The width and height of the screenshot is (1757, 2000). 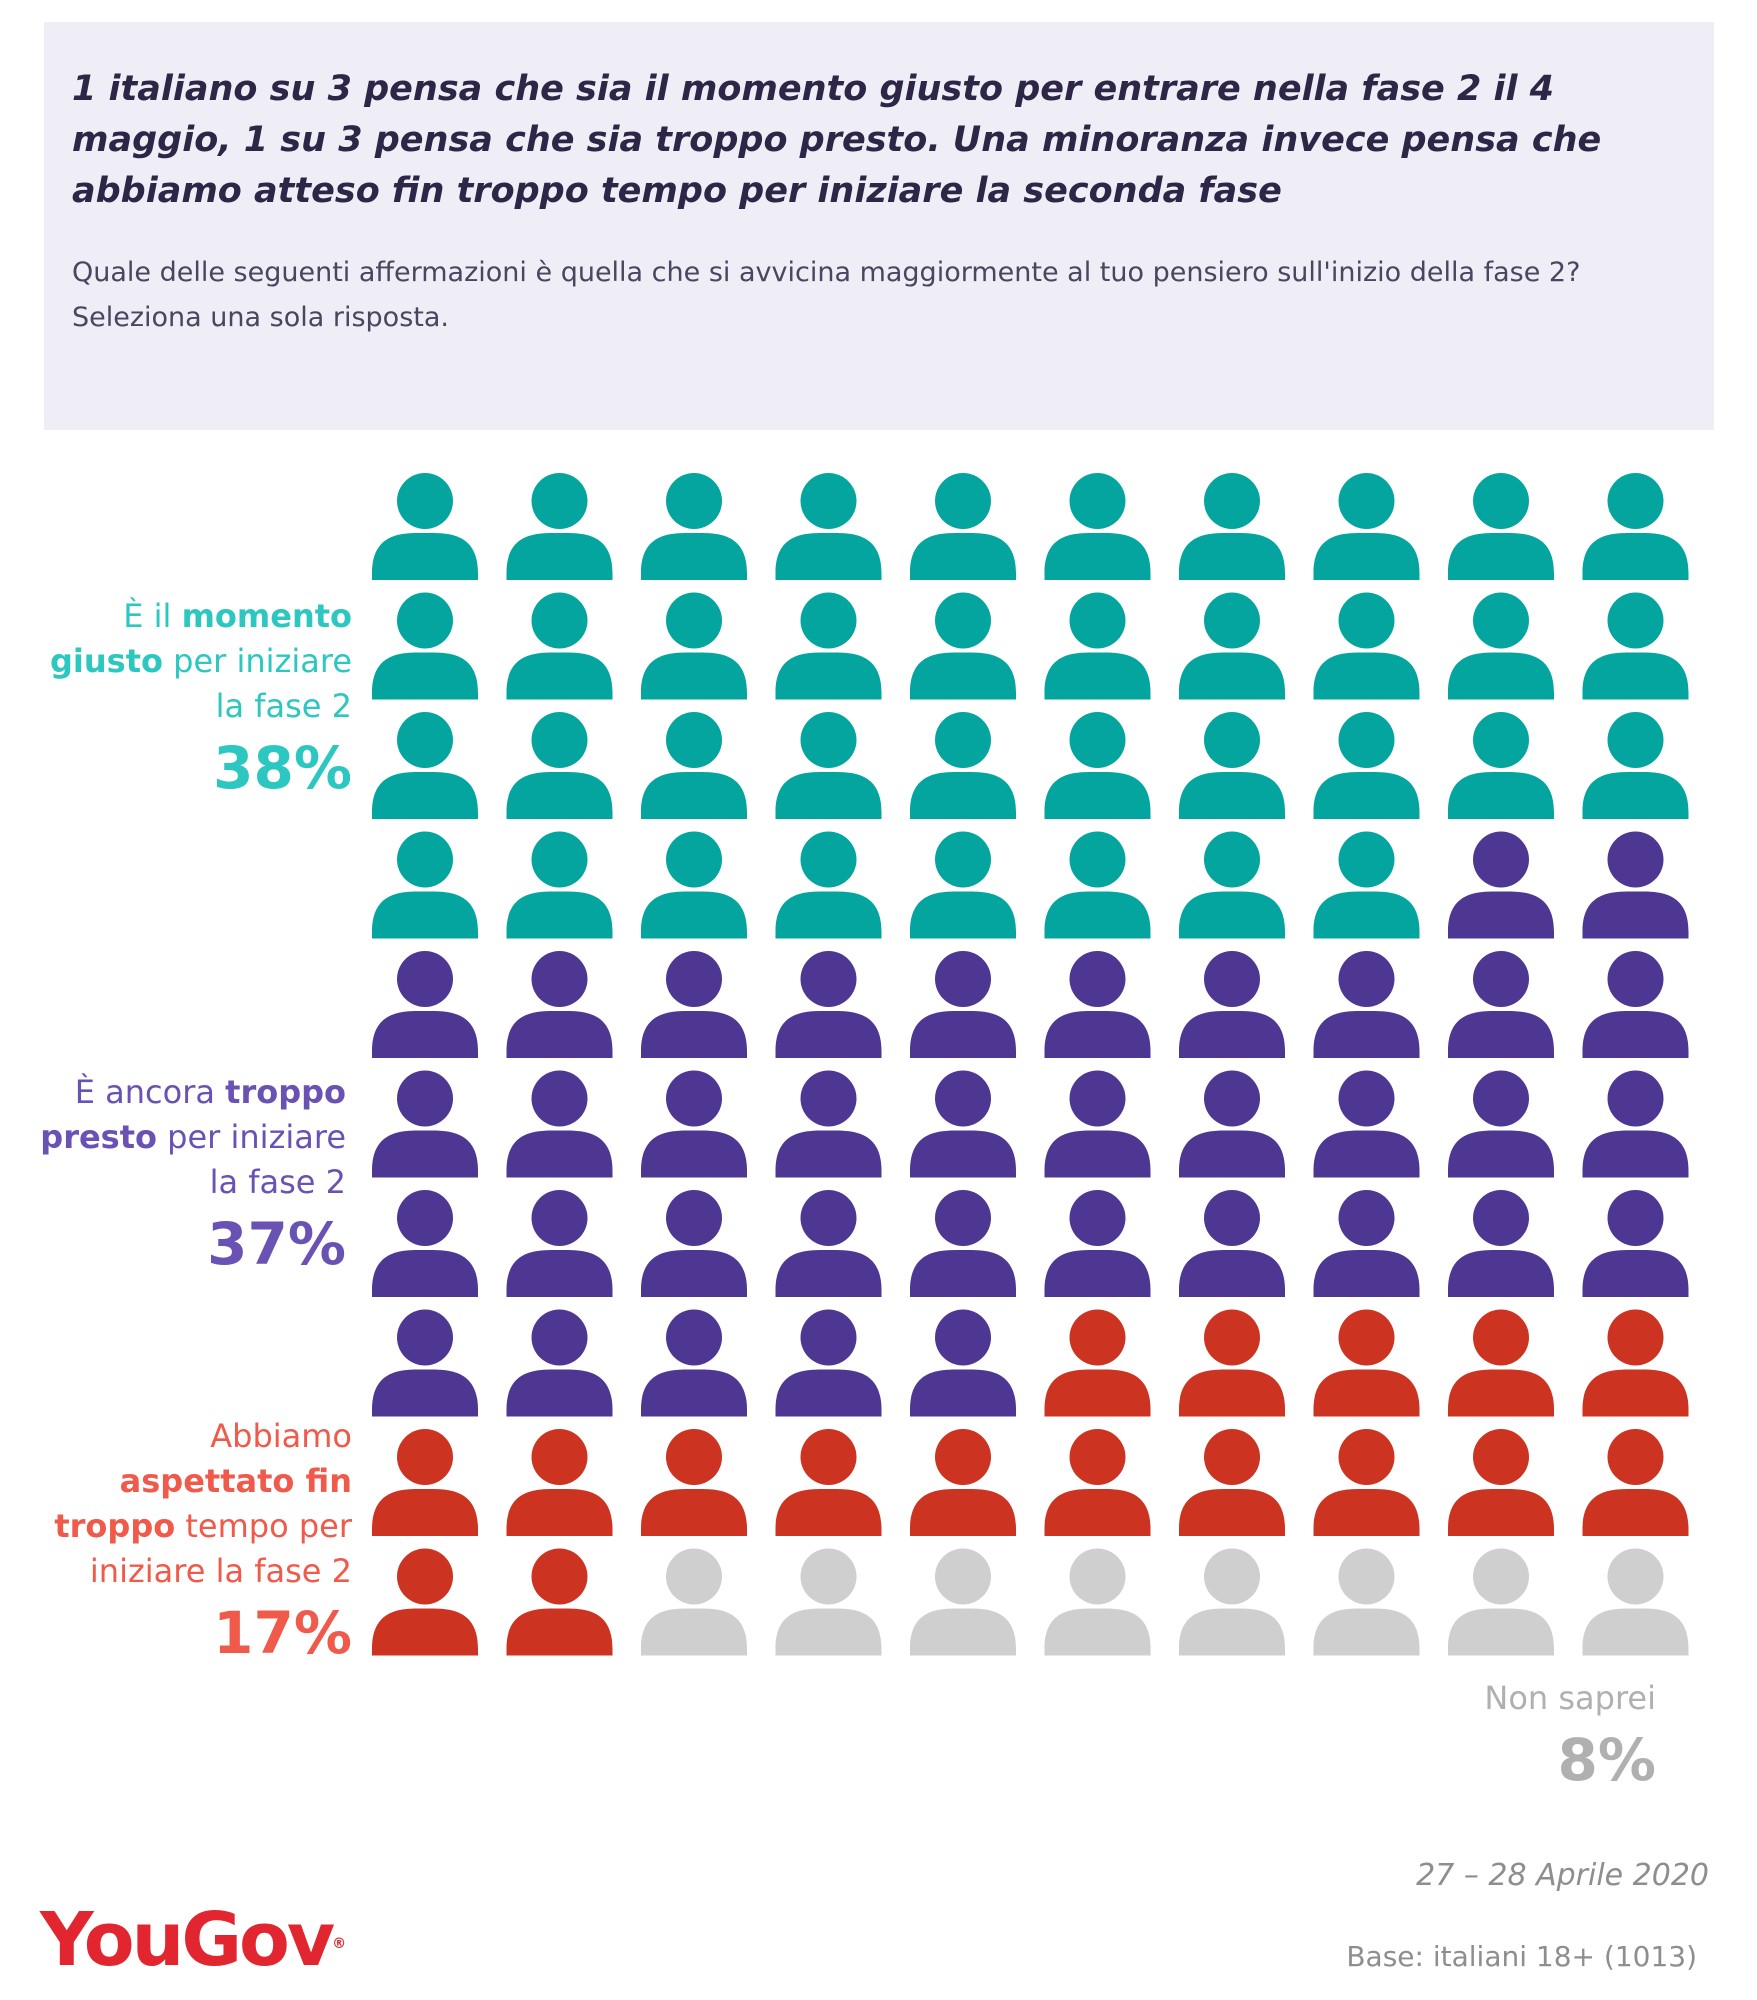 What do you see at coordinates (276, 1244) in the screenshot?
I see `category-percent: 37%` at bounding box center [276, 1244].